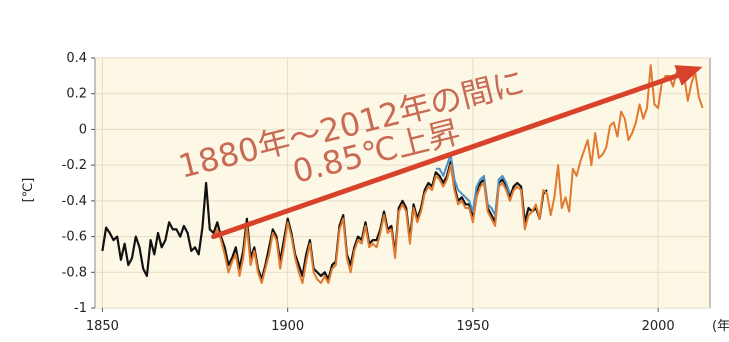  What do you see at coordinates (74, 272) in the screenshot?
I see `y-tick-label: -0.8` at bounding box center [74, 272].